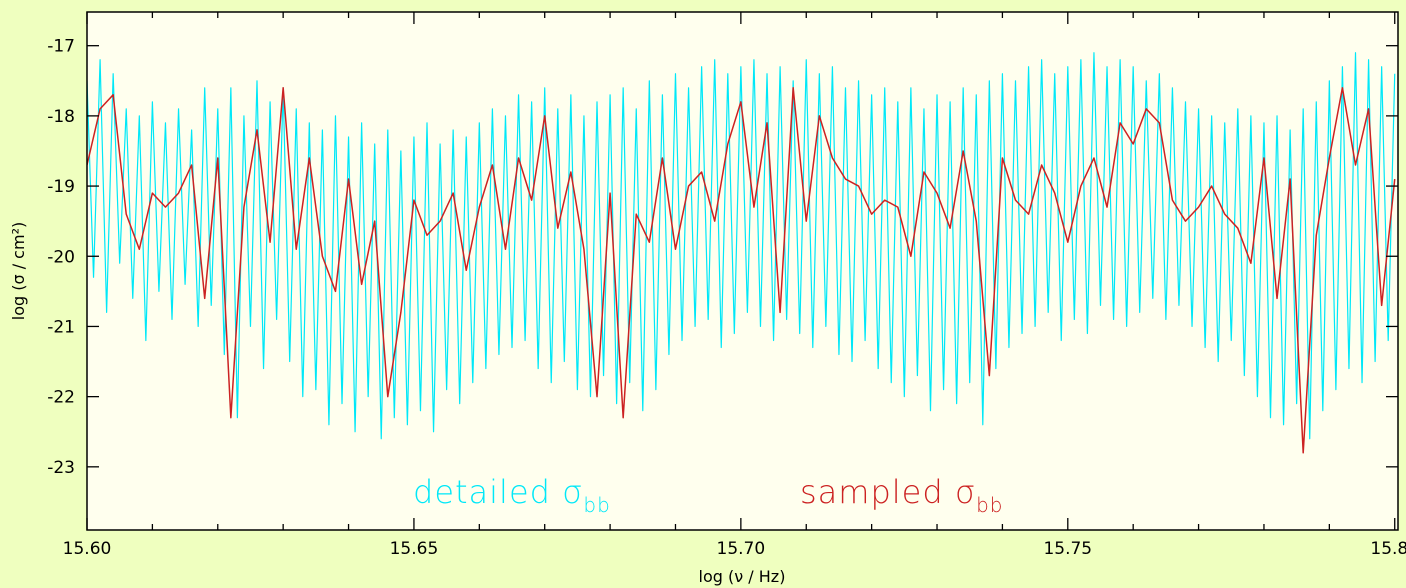 The width and height of the screenshot is (1406, 588). Describe the element at coordinates (18, 271) in the screenshot. I see `y-axis-label: log (σ / cm²)` at that location.